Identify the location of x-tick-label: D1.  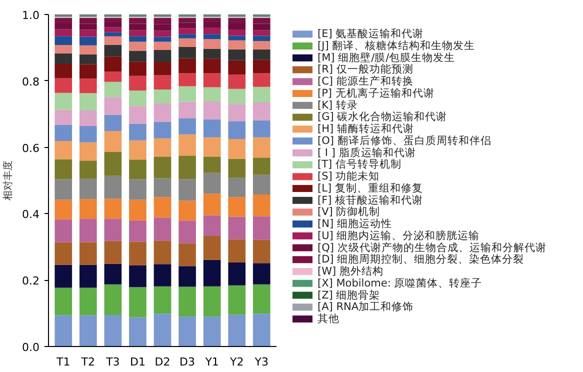
(138, 362).